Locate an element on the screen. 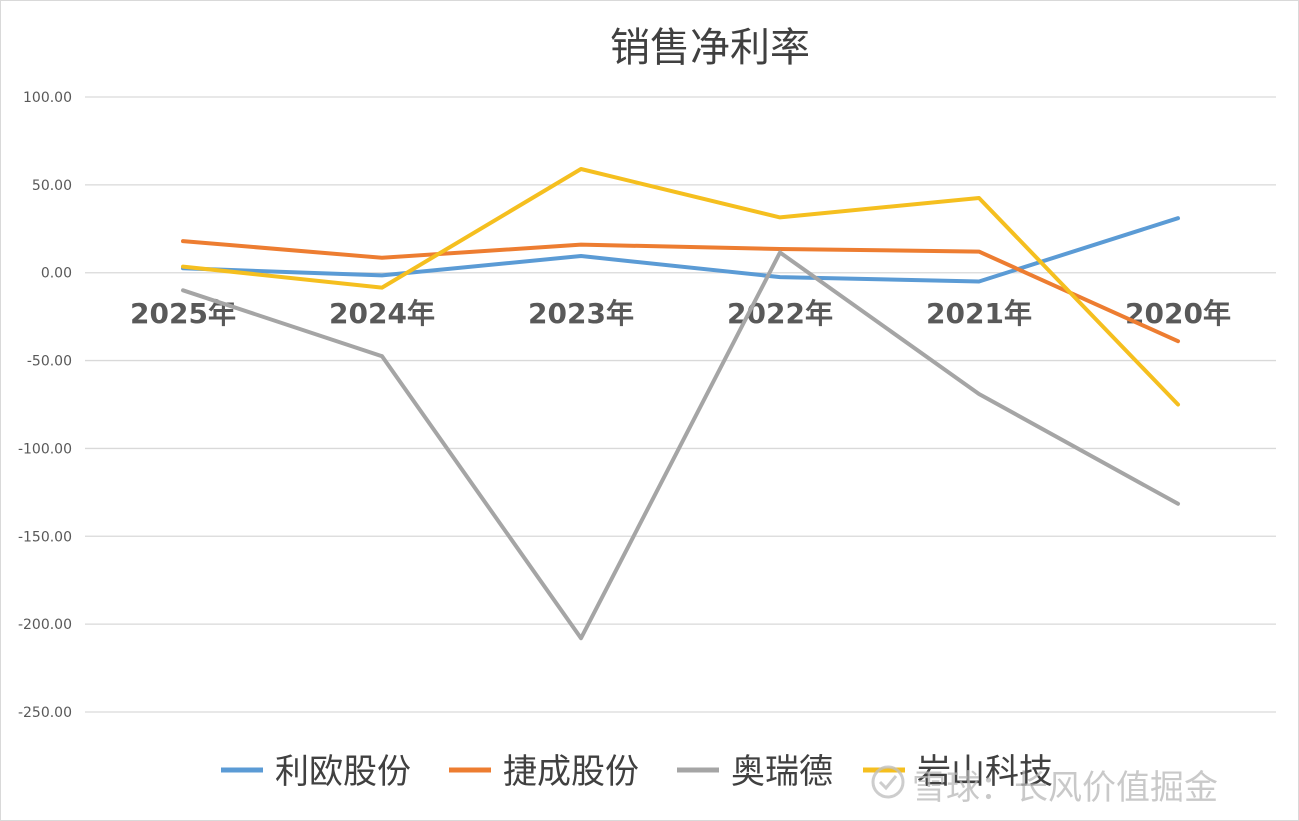 The width and height of the screenshot is (1299, 821). x-tick-label: 2023年 is located at coordinates (581, 313).